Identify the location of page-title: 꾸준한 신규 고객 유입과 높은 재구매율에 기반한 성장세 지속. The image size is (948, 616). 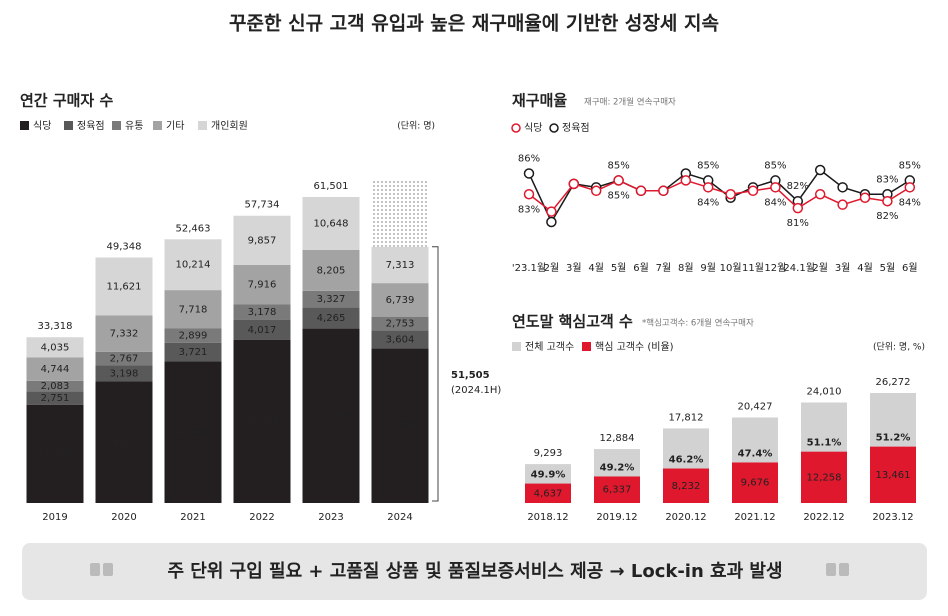
(474, 24).